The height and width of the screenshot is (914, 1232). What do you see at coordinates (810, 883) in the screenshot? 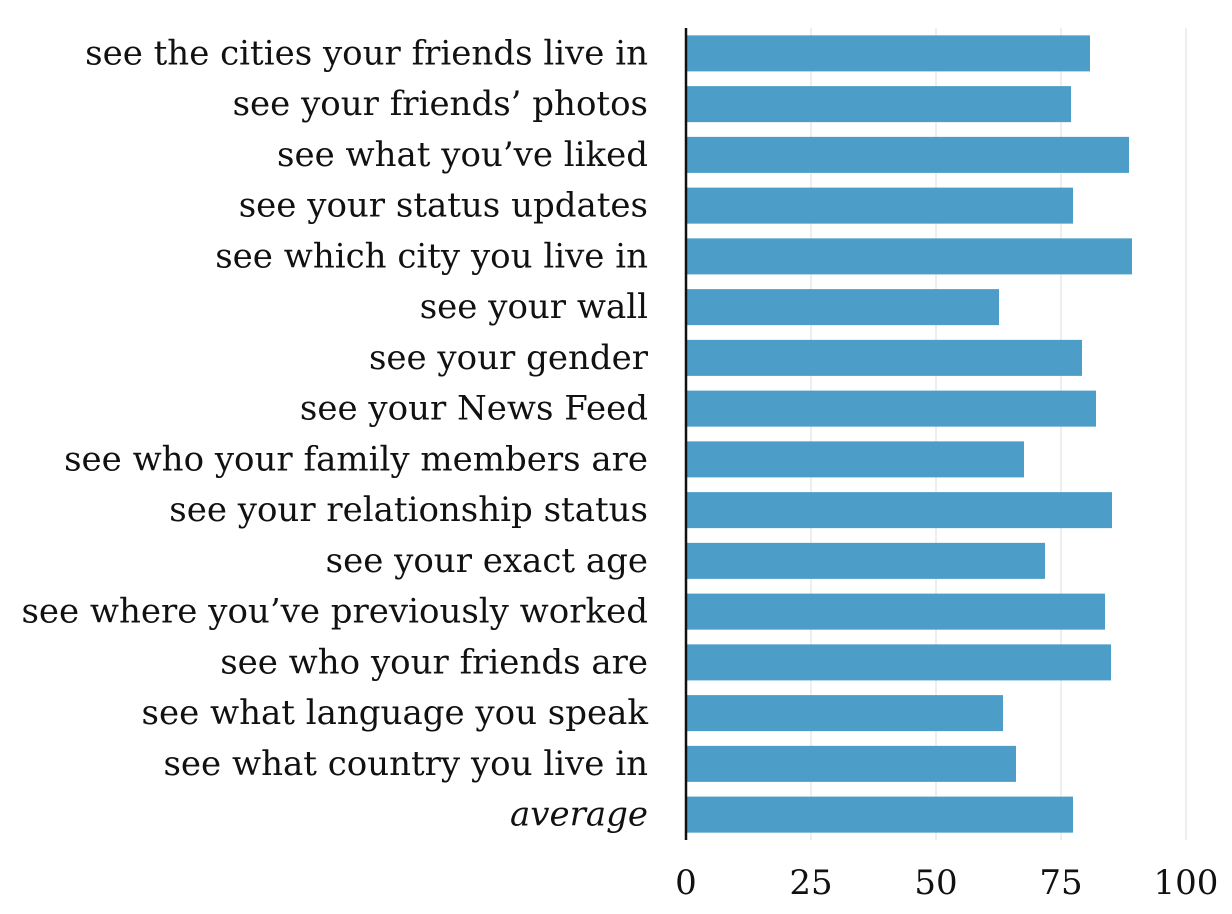
I see `x-tick-label: 25` at bounding box center [810, 883].